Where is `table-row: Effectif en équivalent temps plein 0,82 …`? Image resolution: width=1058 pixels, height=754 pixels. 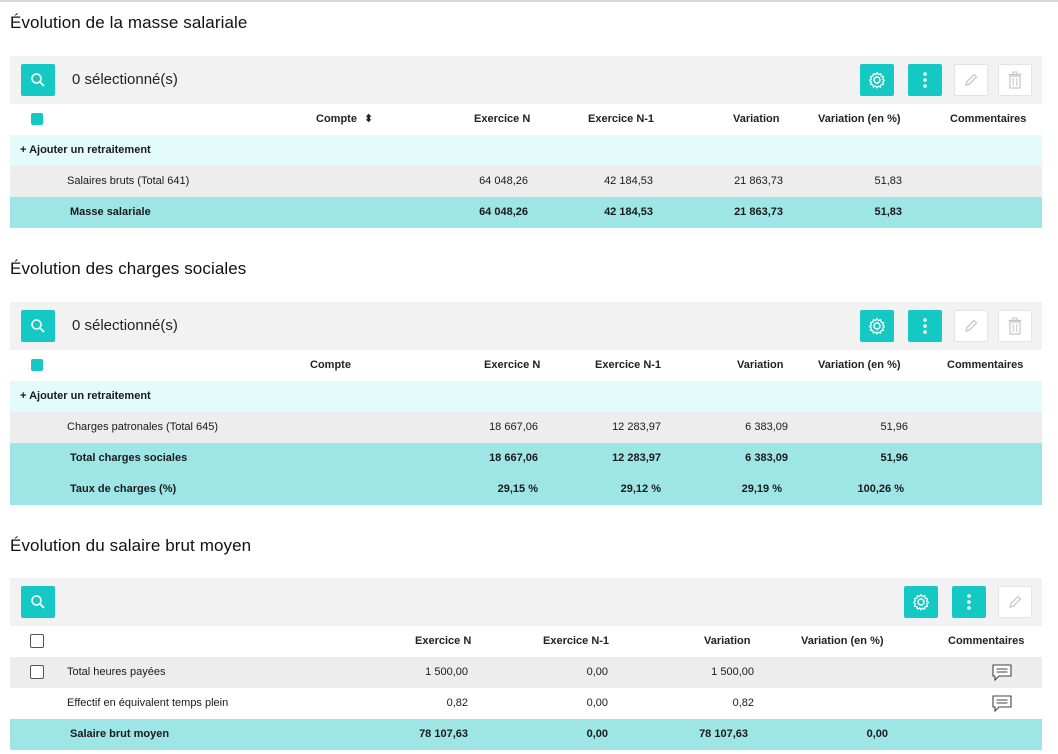 table-row: Effectif en équivalent temps plein 0,82 … is located at coordinates (526, 703).